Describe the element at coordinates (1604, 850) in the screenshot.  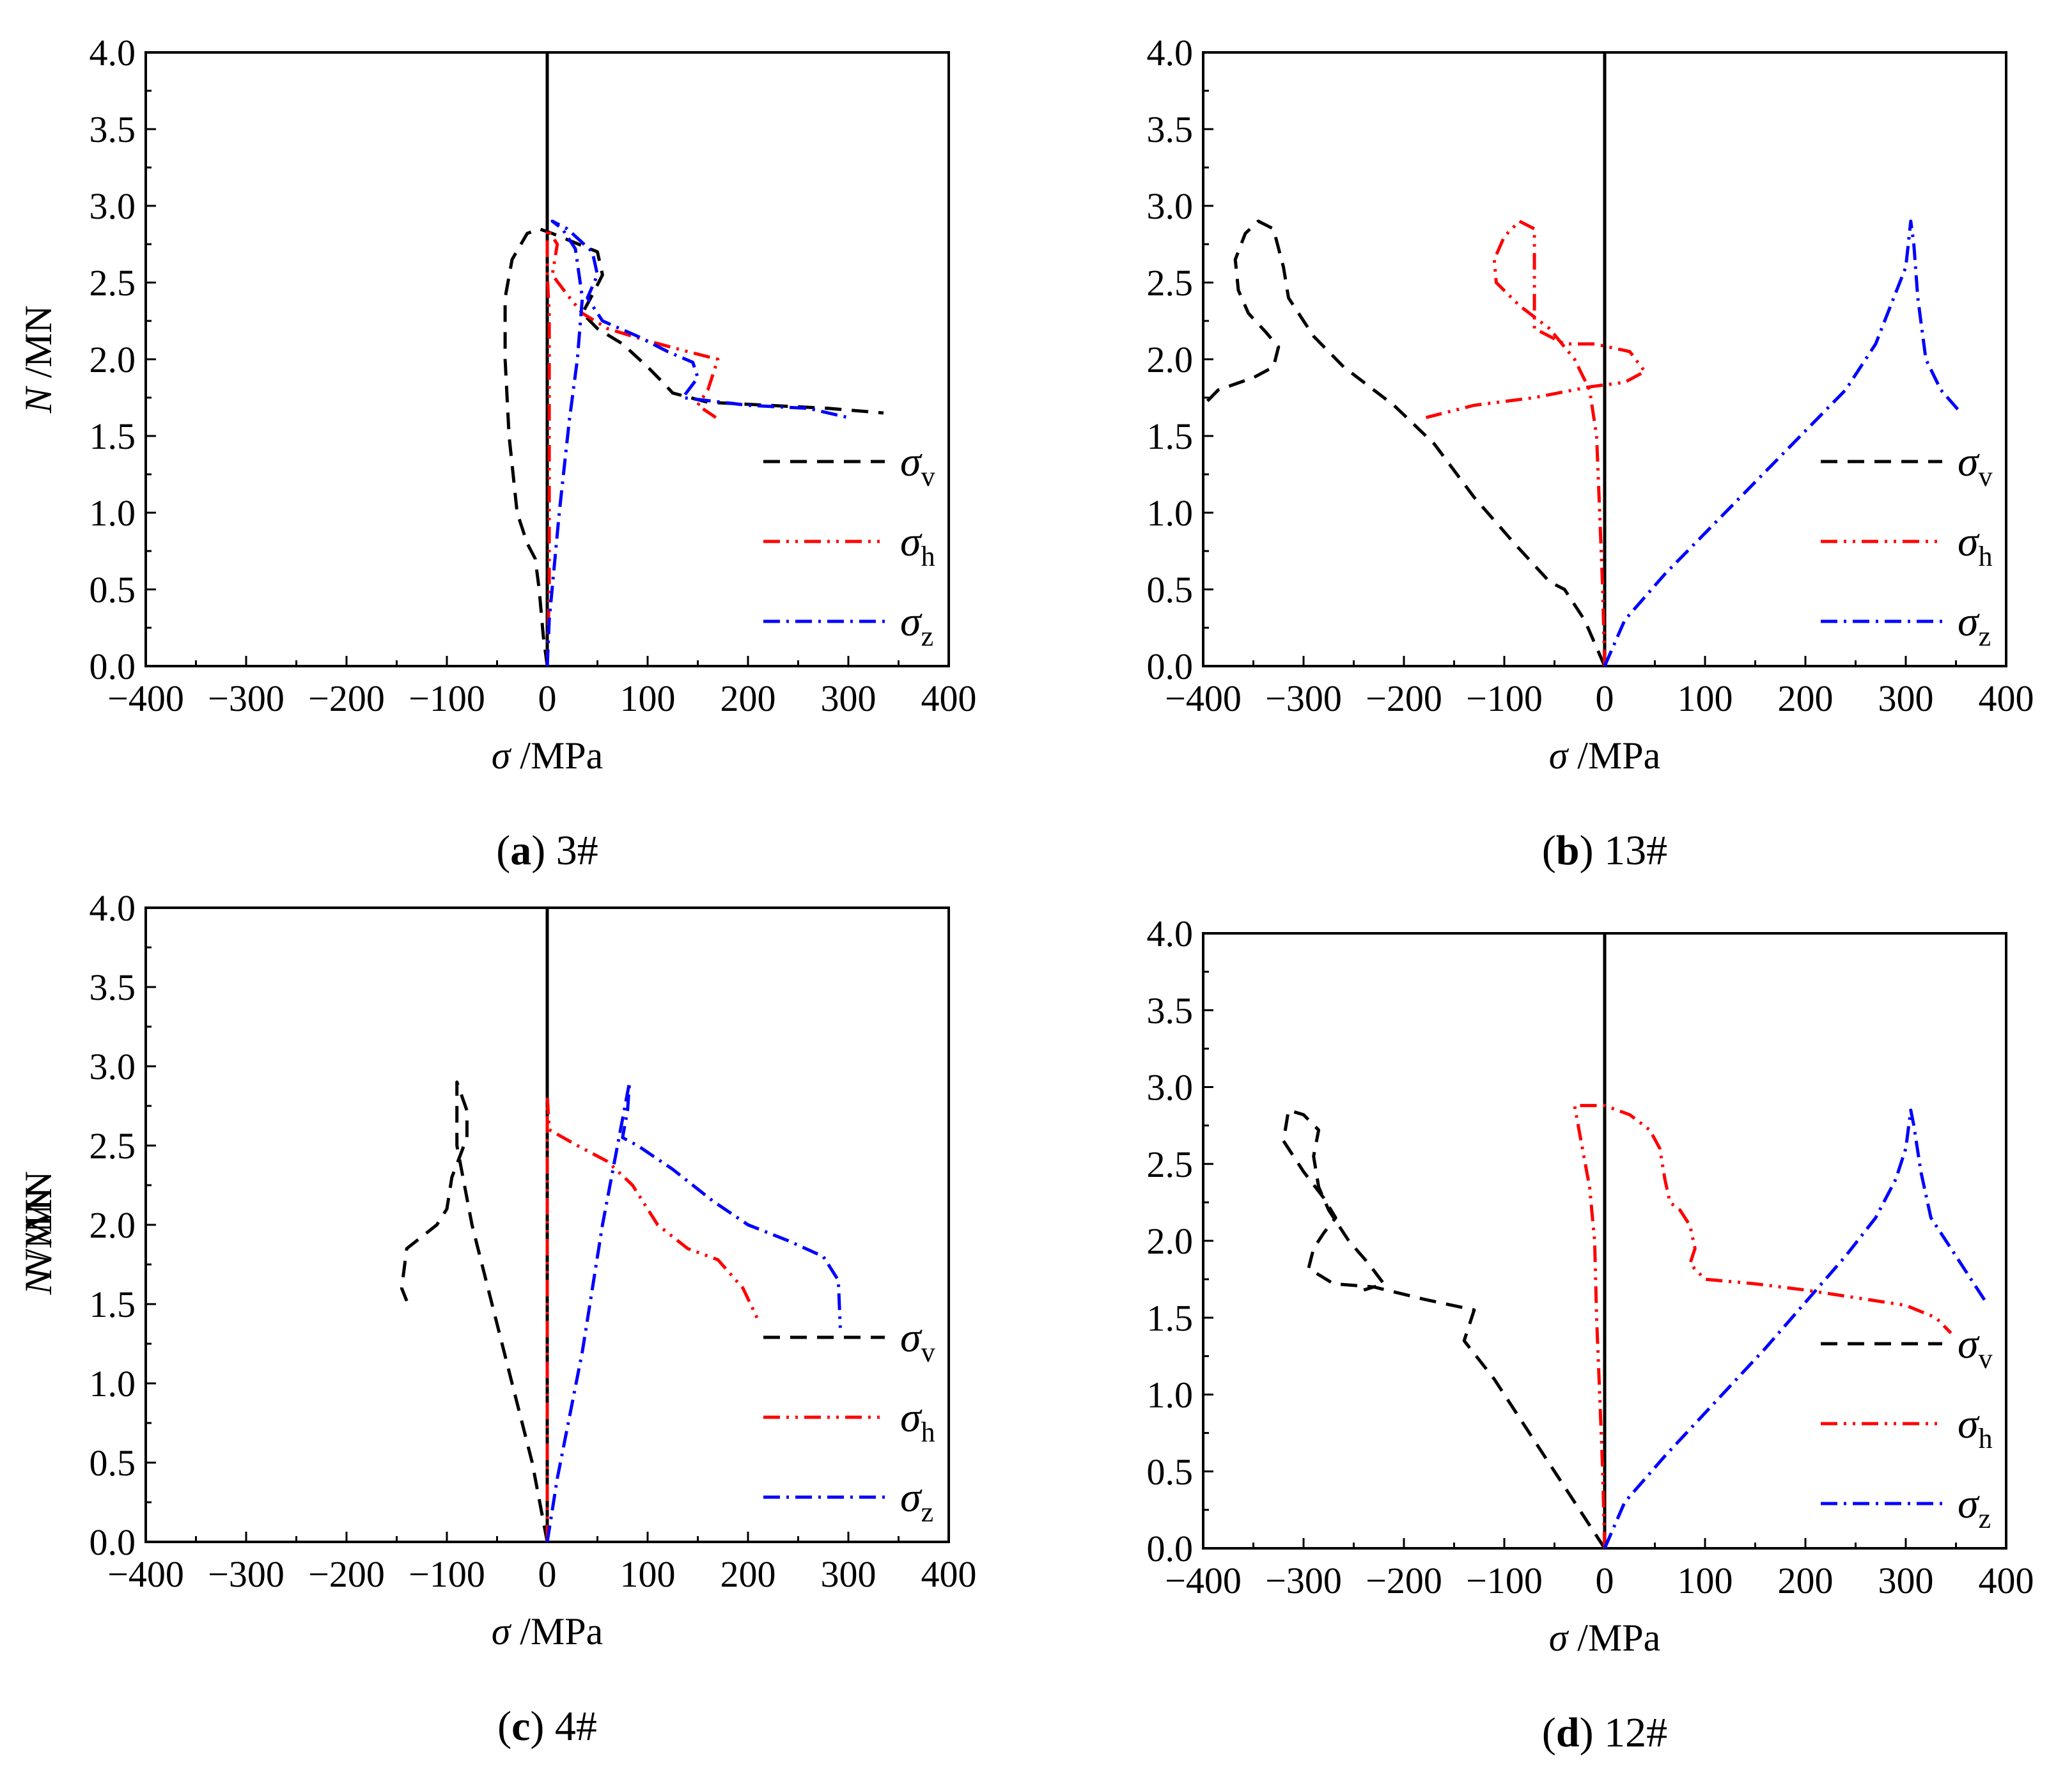
I see `panel-caption: (b) 13#` at that location.